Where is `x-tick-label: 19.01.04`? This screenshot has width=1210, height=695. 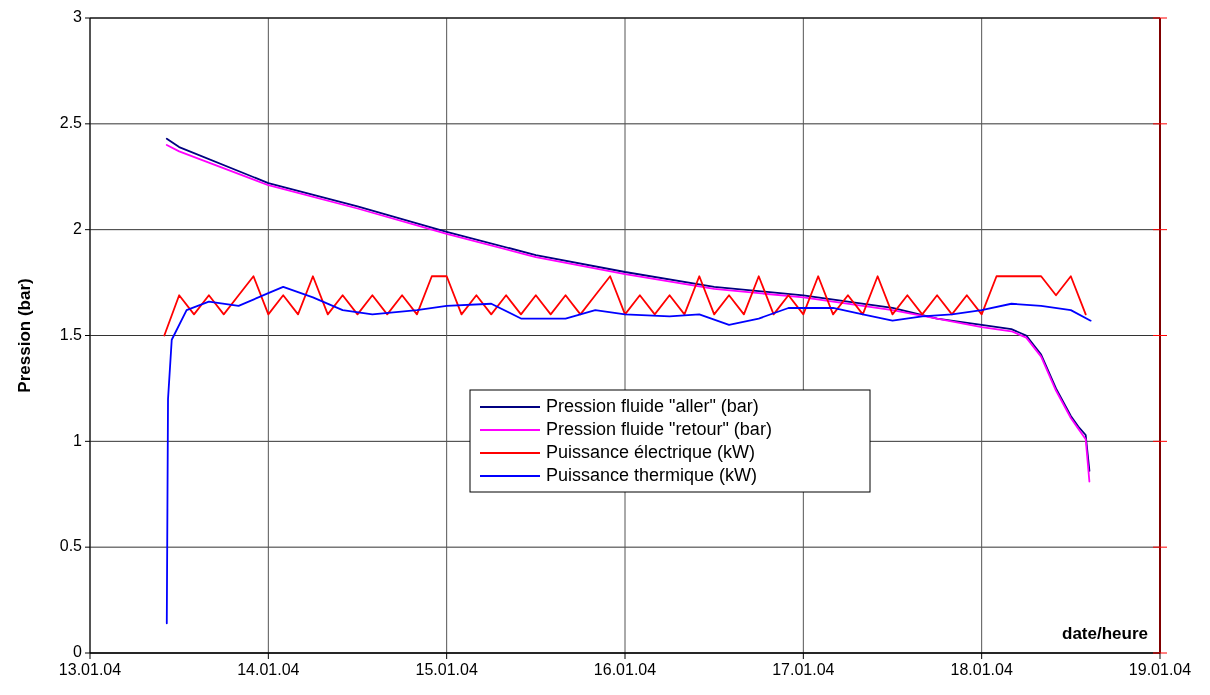 x-tick-label: 19.01.04 is located at coordinates (1160, 669).